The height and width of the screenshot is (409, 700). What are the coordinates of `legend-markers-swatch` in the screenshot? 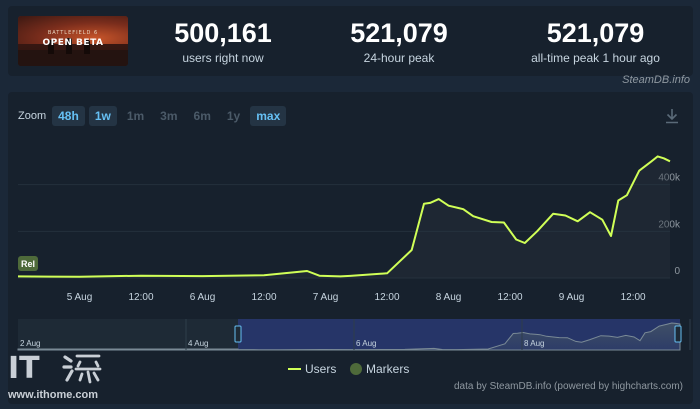 It's located at (356, 369).